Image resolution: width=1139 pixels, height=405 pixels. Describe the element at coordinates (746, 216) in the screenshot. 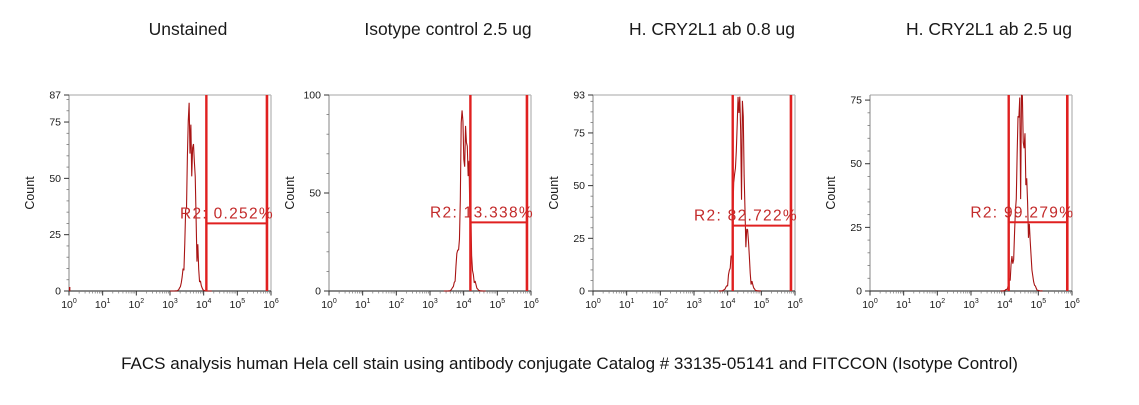

I see `gate-percentage-label: R2: 82.722%` at that location.